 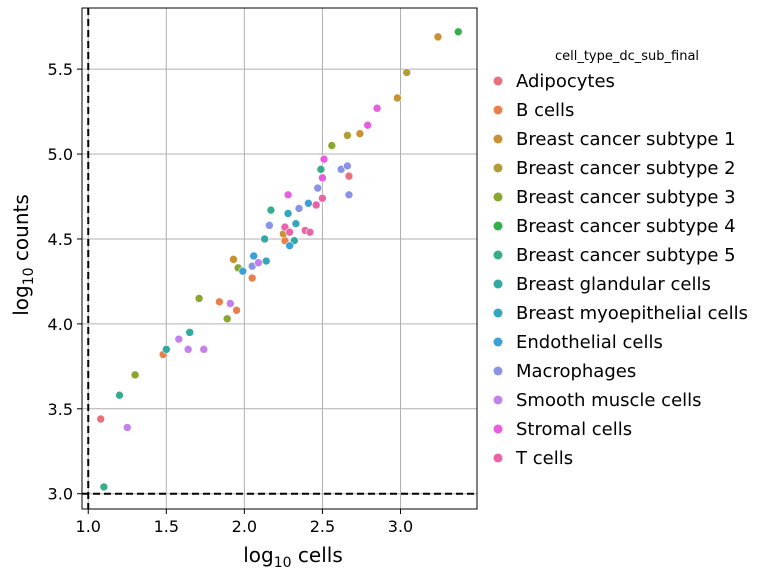 What do you see at coordinates (244, 526) in the screenshot?
I see `x-tick-label: 2.0` at bounding box center [244, 526].